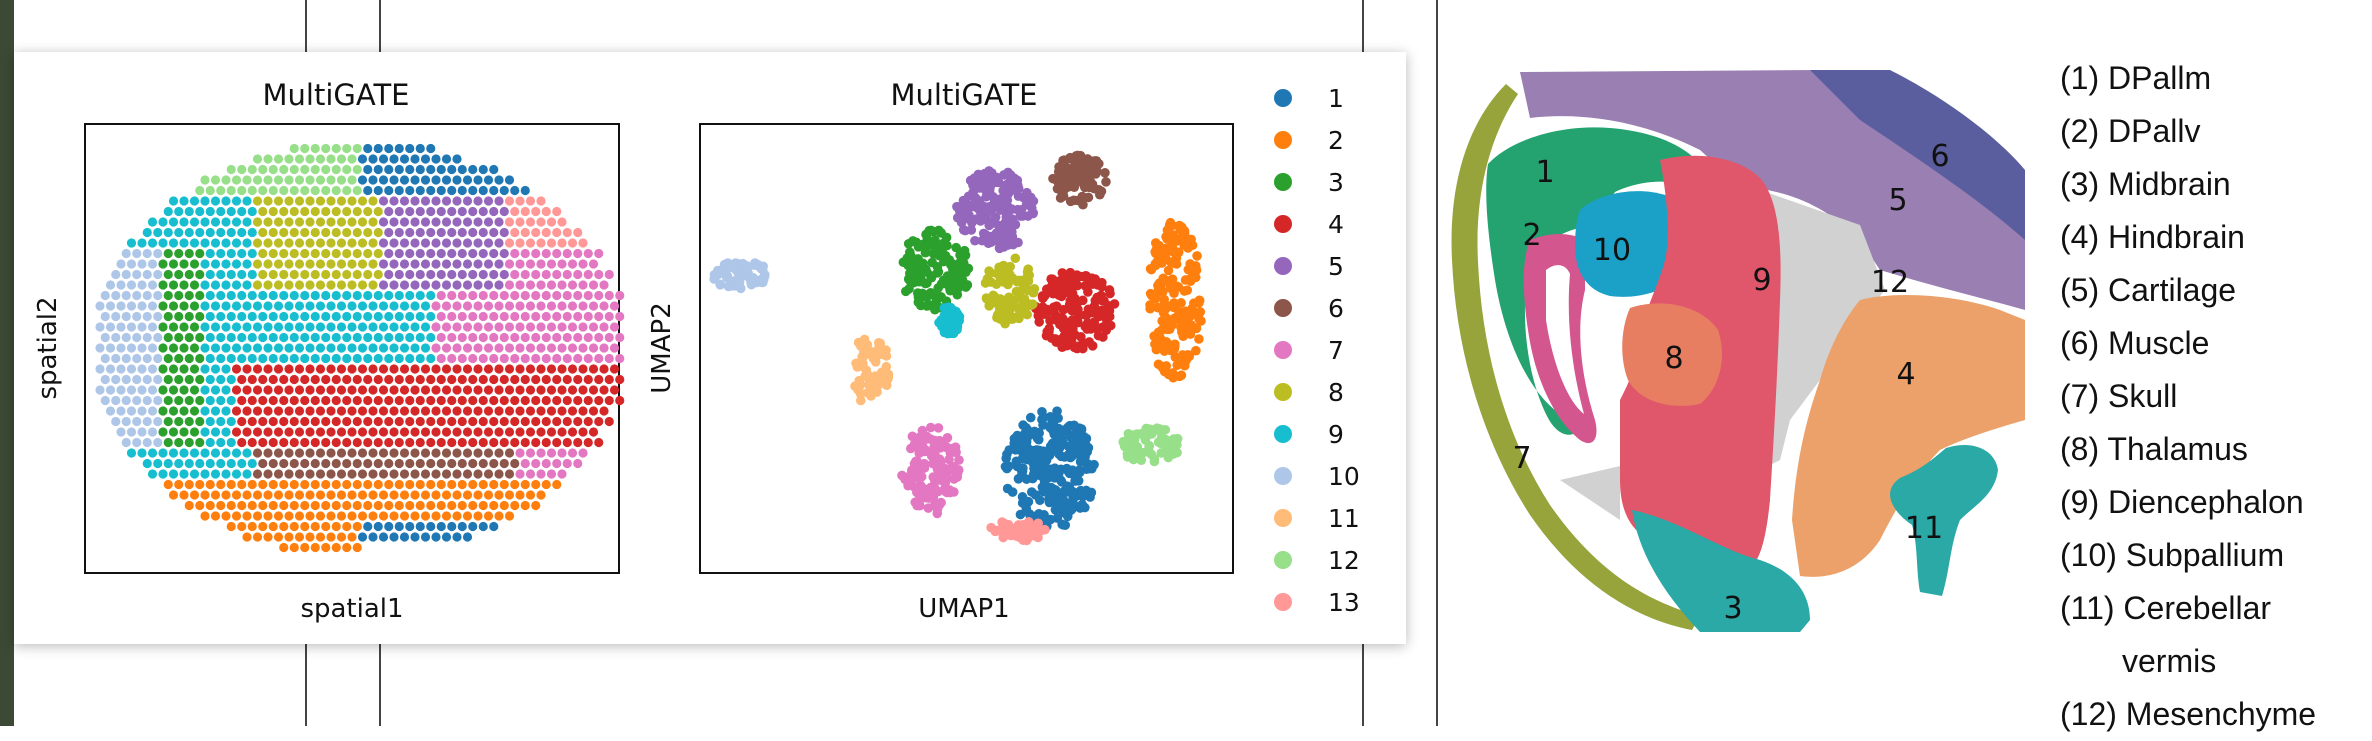  I want to click on region-label-9: 9, so click(1761, 280).